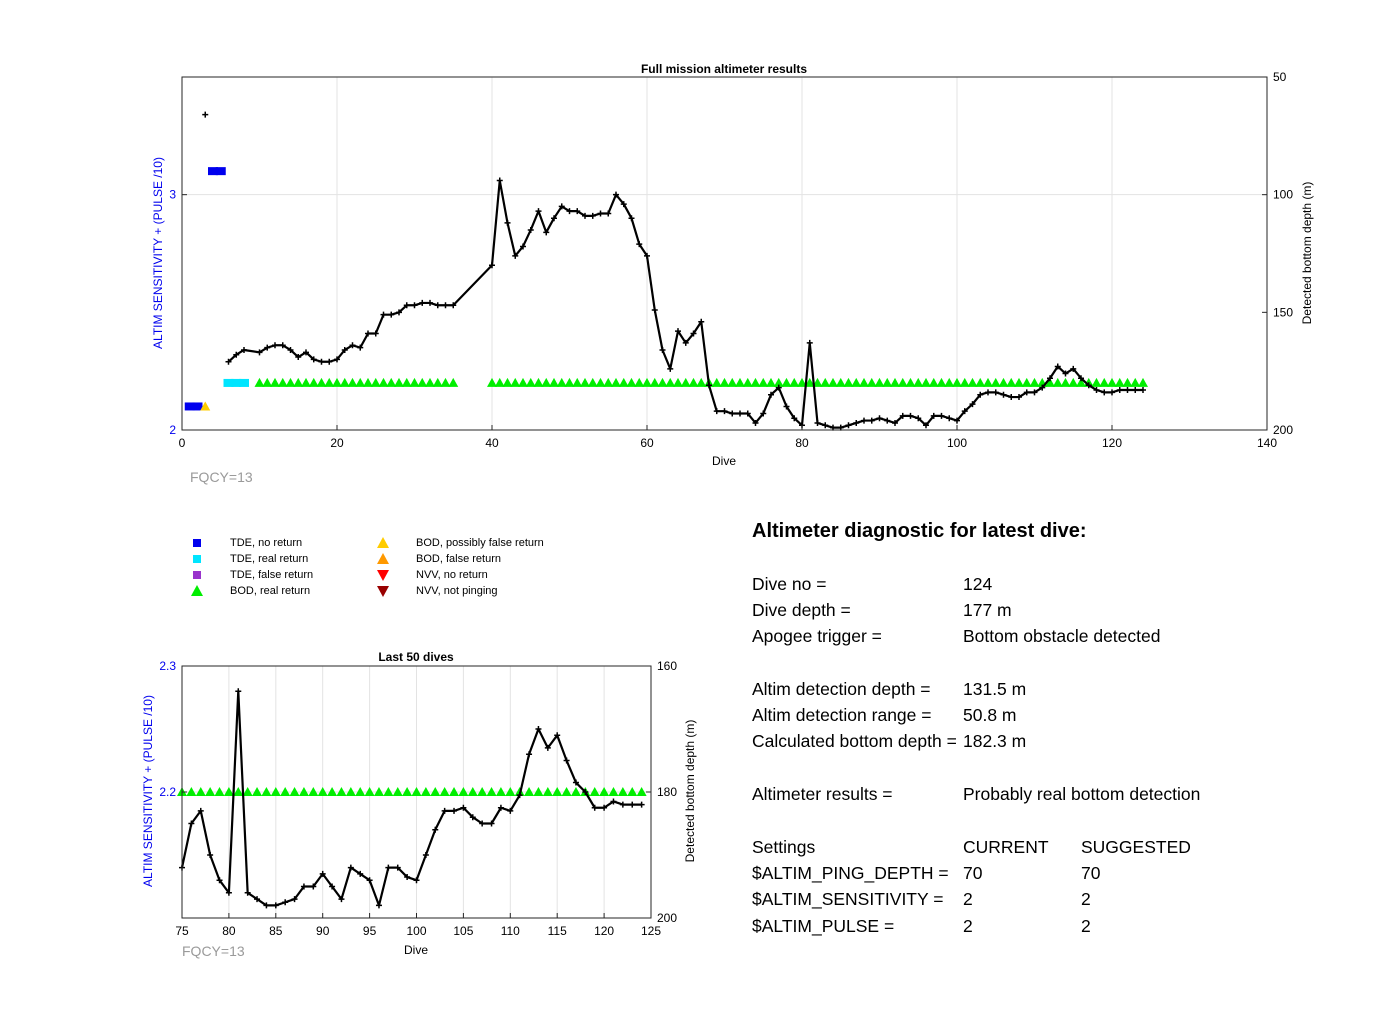 The height and width of the screenshot is (1032, 1400). I want to click on square-marker, so click(197, 406).